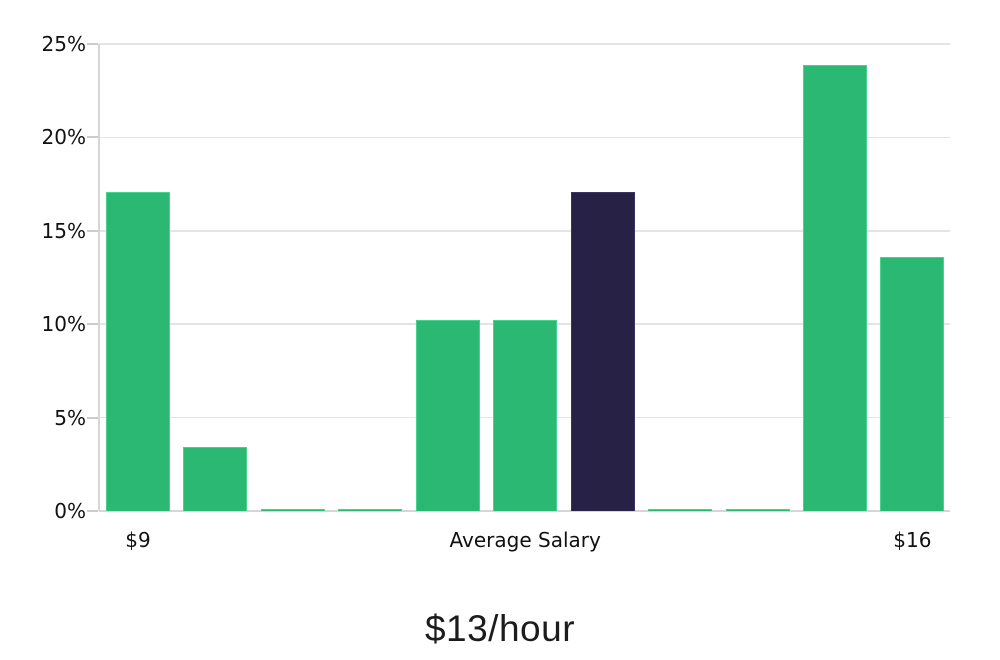  I want to click on y-axis-tick-label: 5%, so click(70, 417).